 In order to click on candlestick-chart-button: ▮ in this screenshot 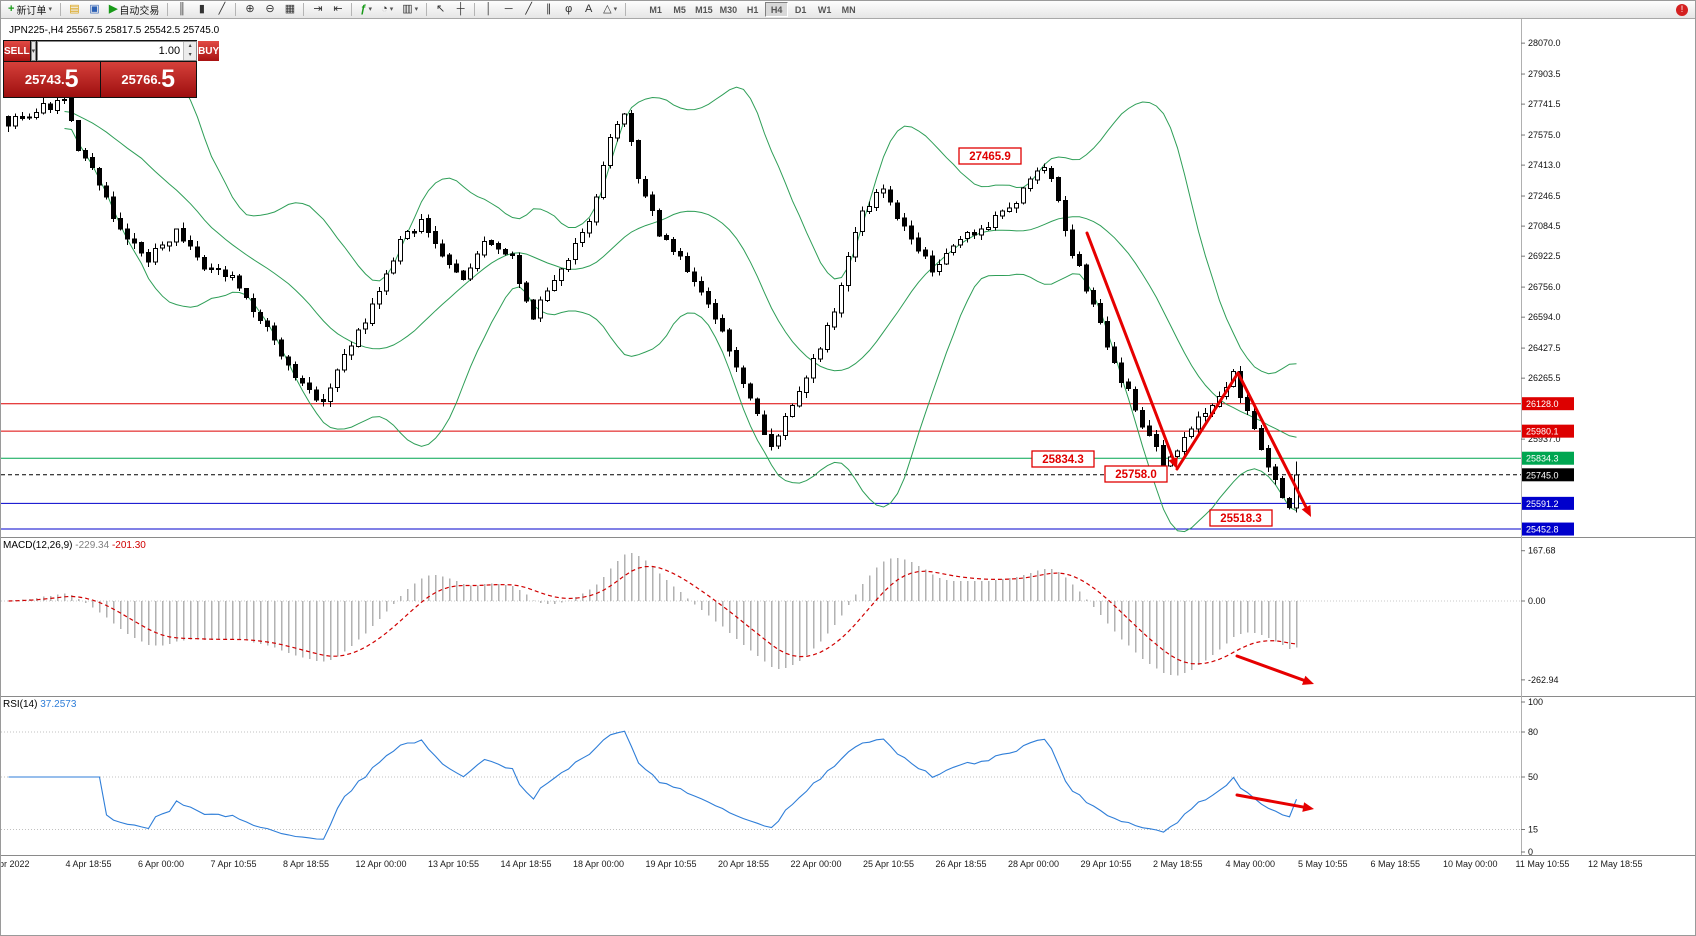, I will do `click(201, 10)`.